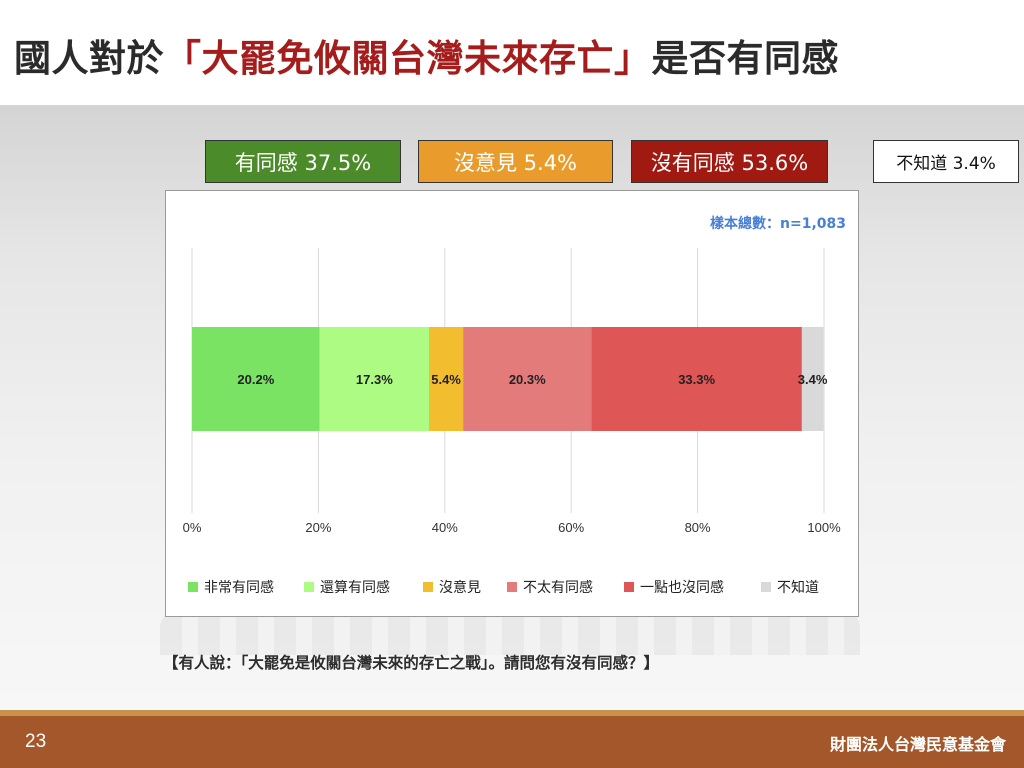 Image resolution: width=1024 pixels, height=768 pixels. Describe the element at coordinates (318, 527) in the screenshot. I see `x-tick-label: 20%` at that location.